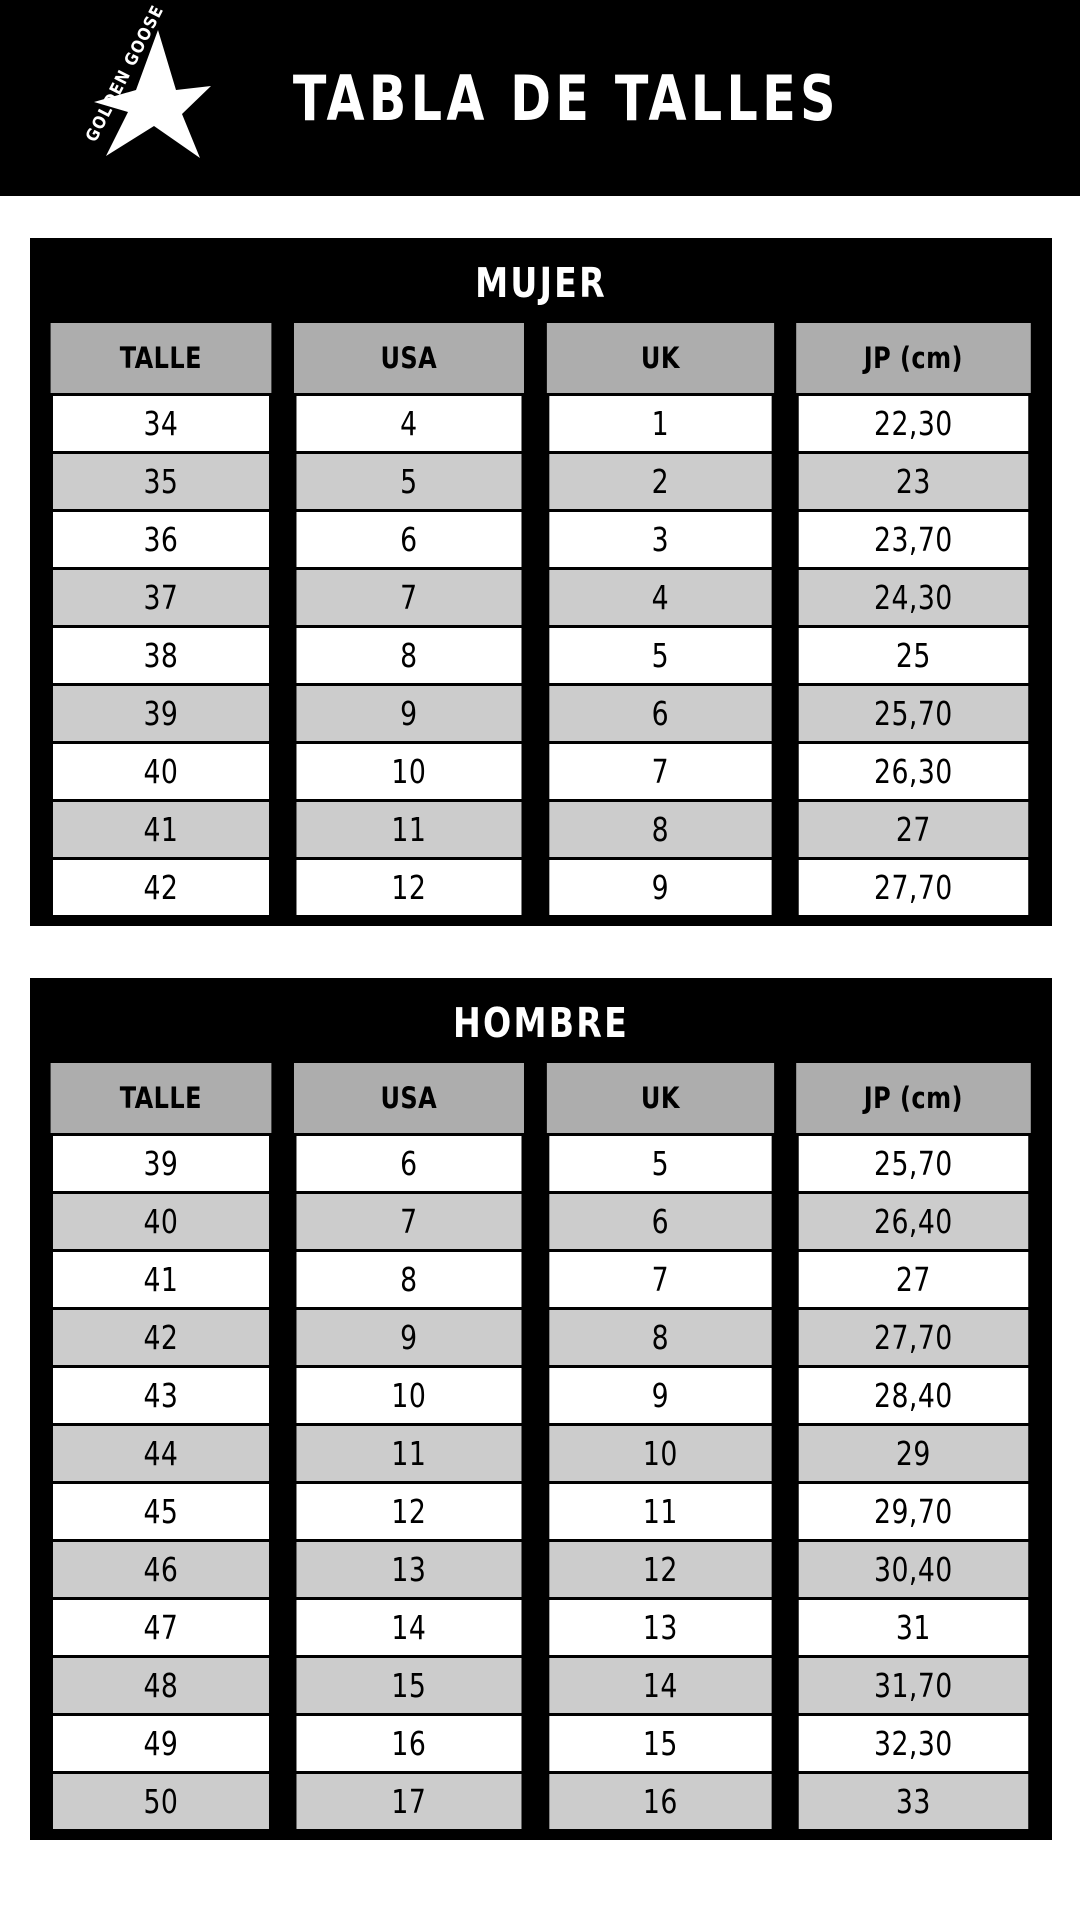 The width and height of the screenshot is (1080, 1920). What do you see at coordinates (409, 1337) in the screenshot?
I see `cell-usa: 9` at bounding box center [409, 1337].